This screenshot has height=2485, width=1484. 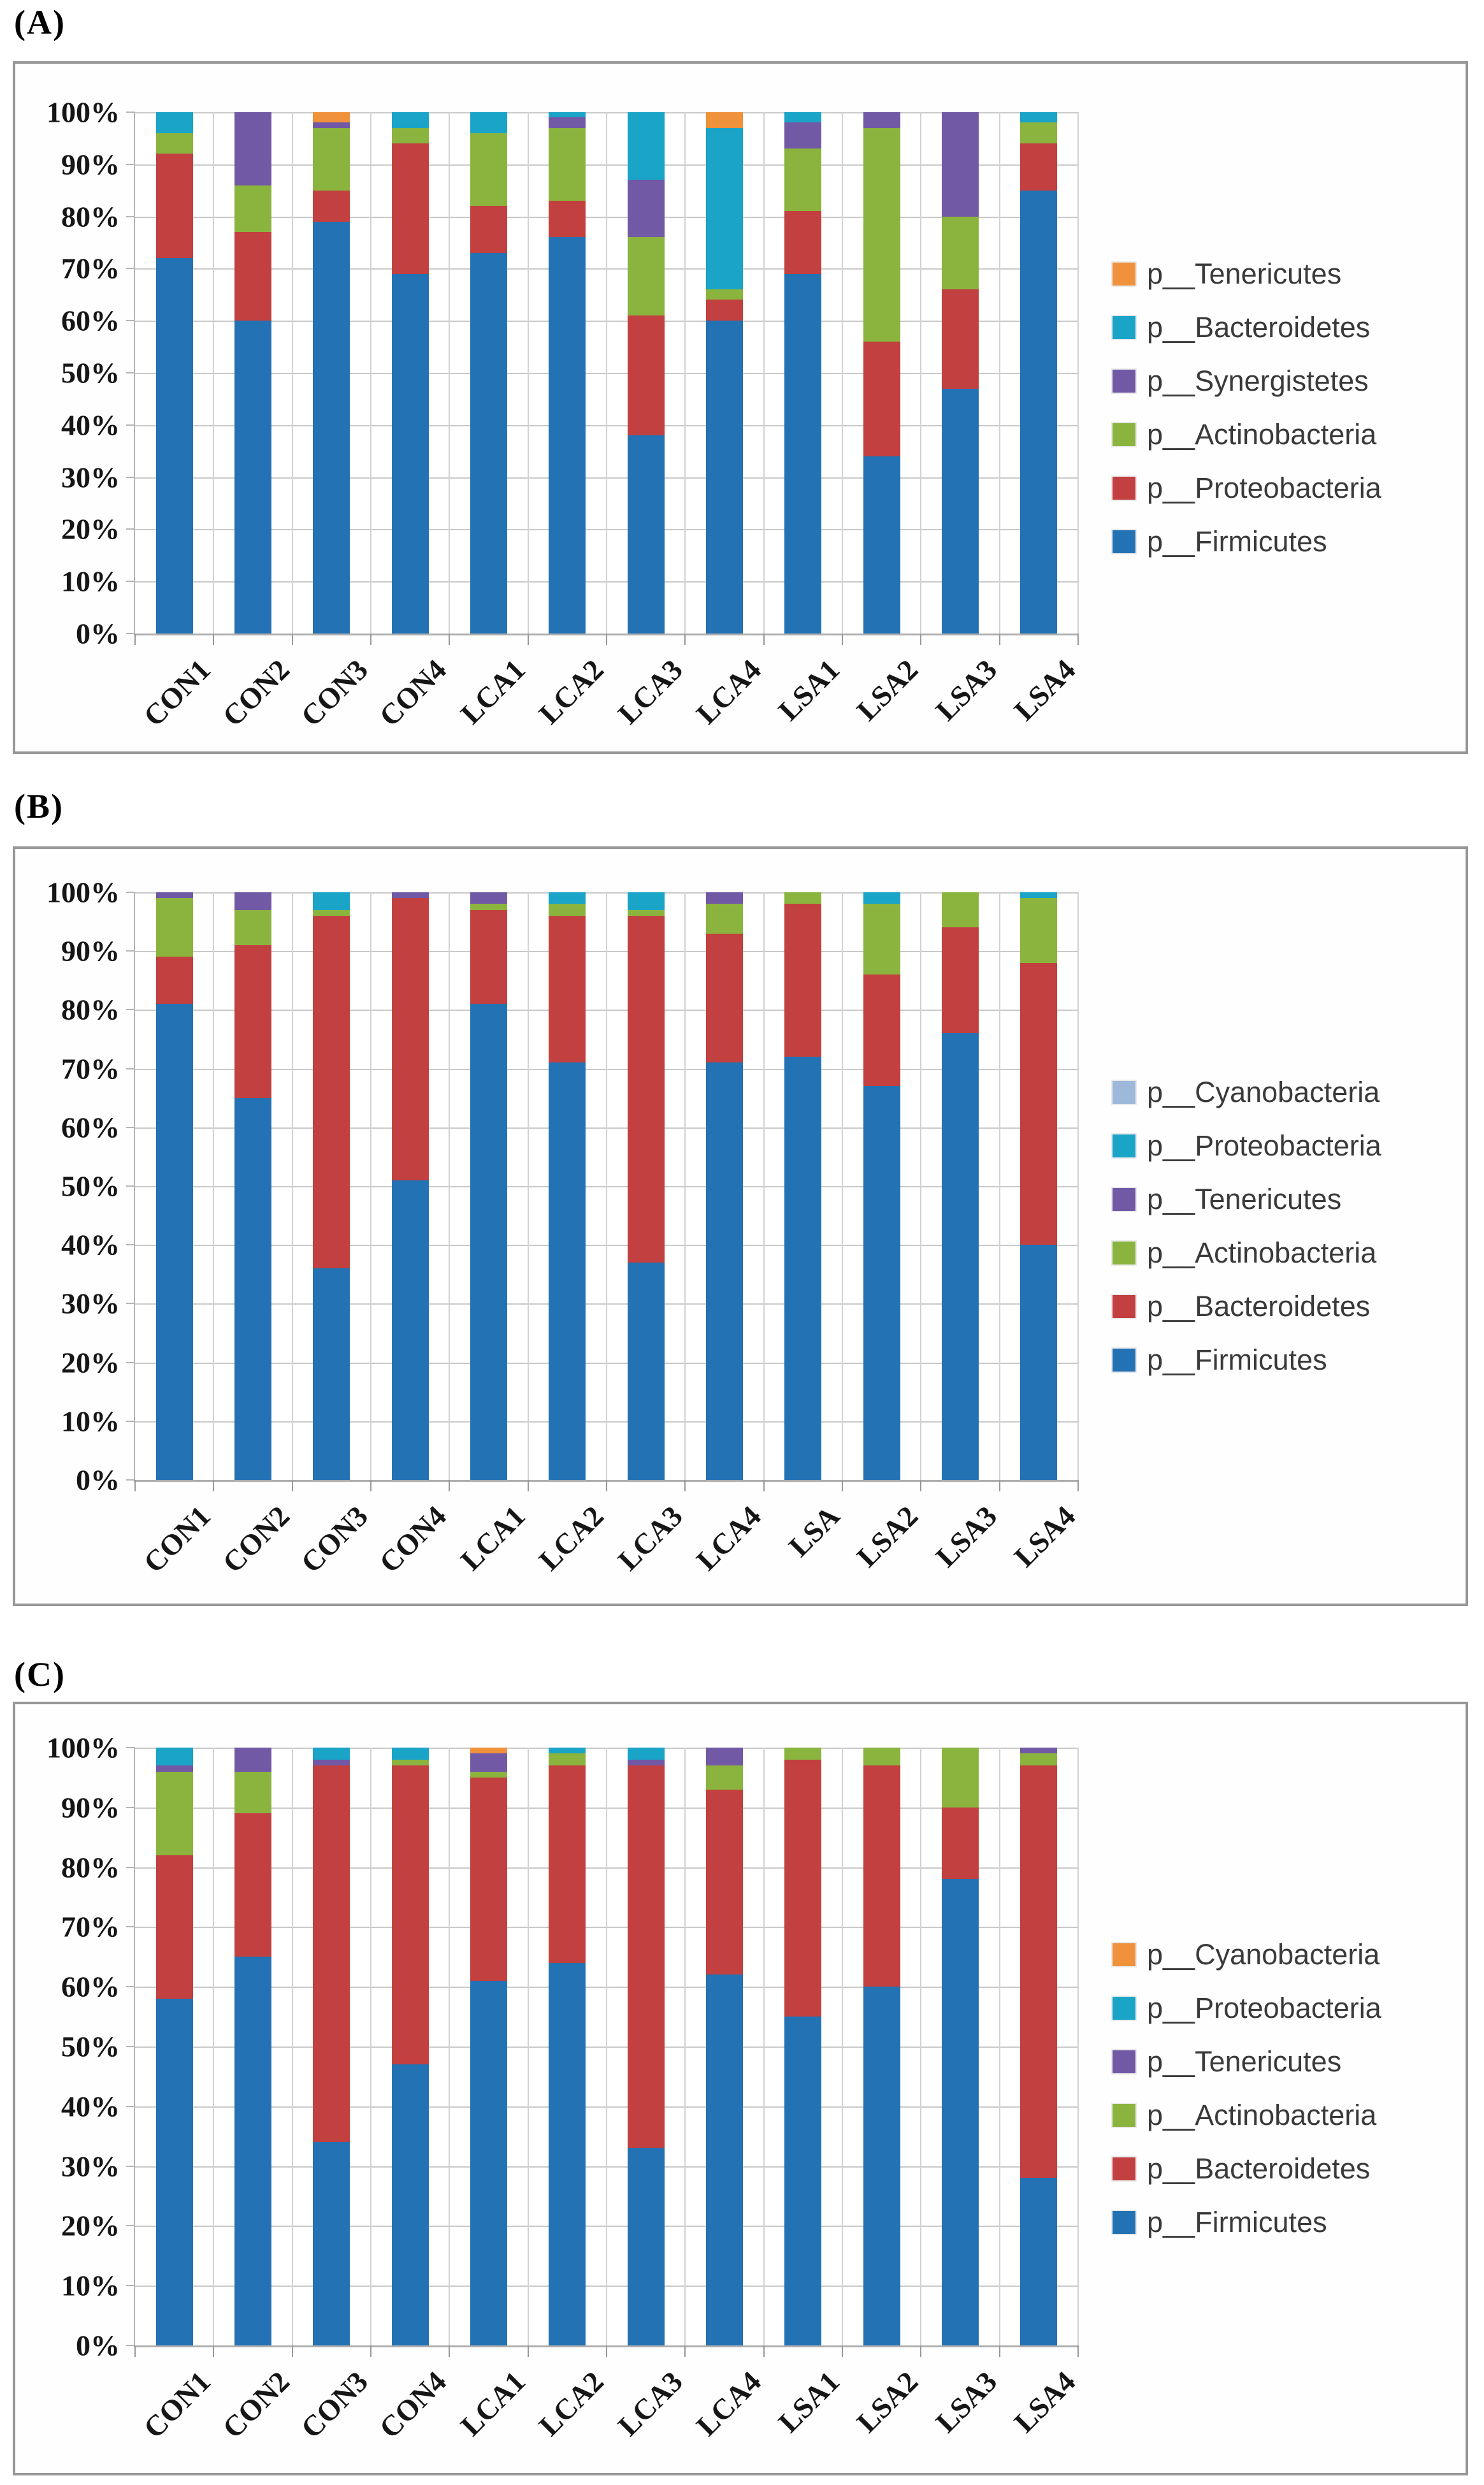 I want to click on y-axis-tick-label: 80%, so click(x=90, y=216).